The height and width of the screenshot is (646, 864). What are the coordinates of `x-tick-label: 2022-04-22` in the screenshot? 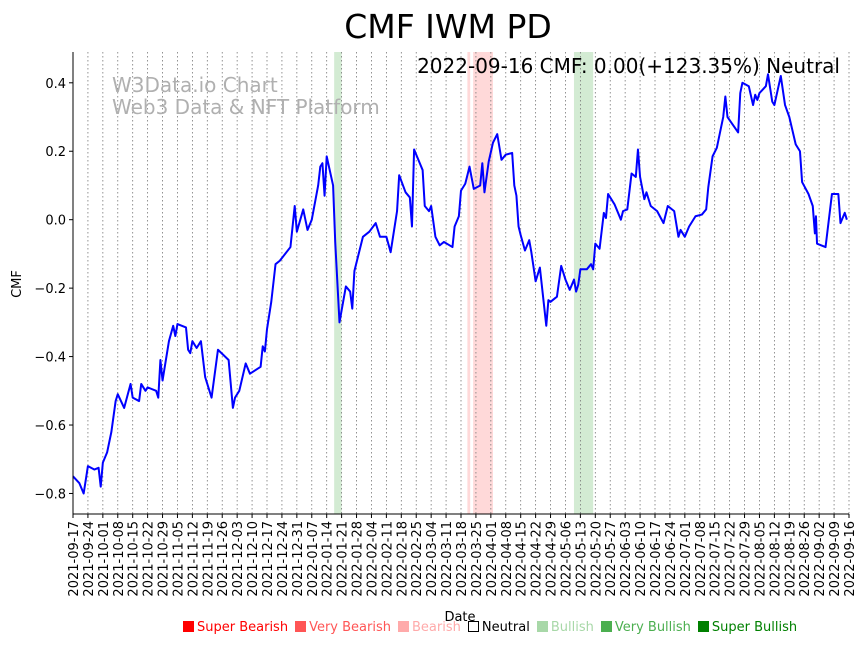 It's located at (537, 559).